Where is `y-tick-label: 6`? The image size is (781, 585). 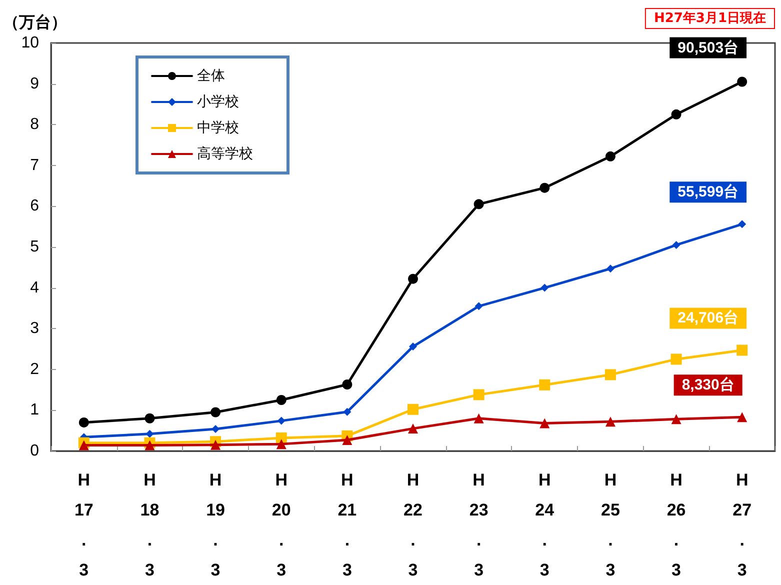
y-tick-label: 6 is located at coordinates (35, 206).